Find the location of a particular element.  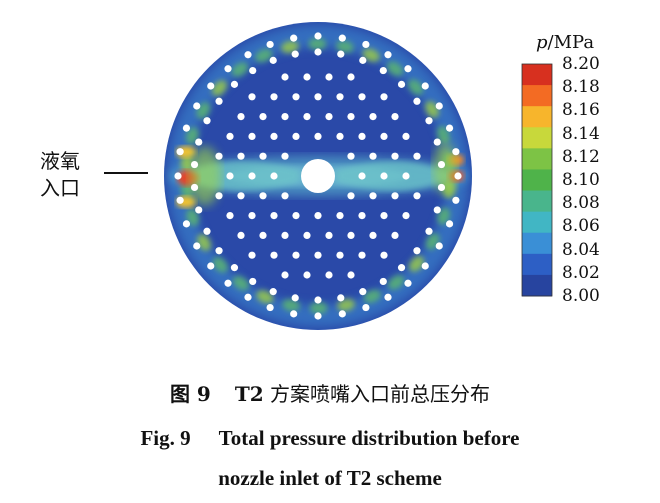

lox-inlet-label-line2: 入口 is located at coordinates (60, 188).